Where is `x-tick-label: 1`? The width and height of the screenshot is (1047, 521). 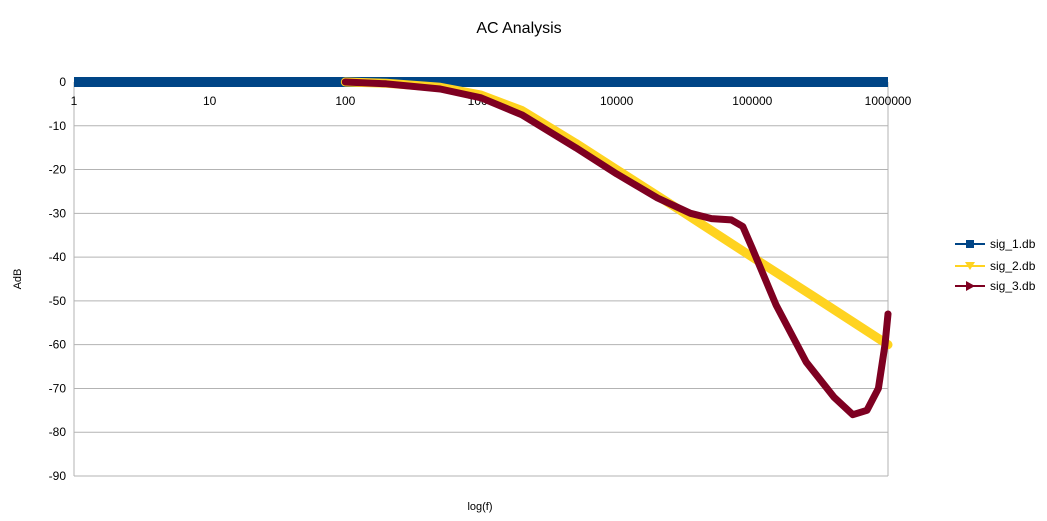
x-tick-label: 1 is located at coordinates (74, 101).